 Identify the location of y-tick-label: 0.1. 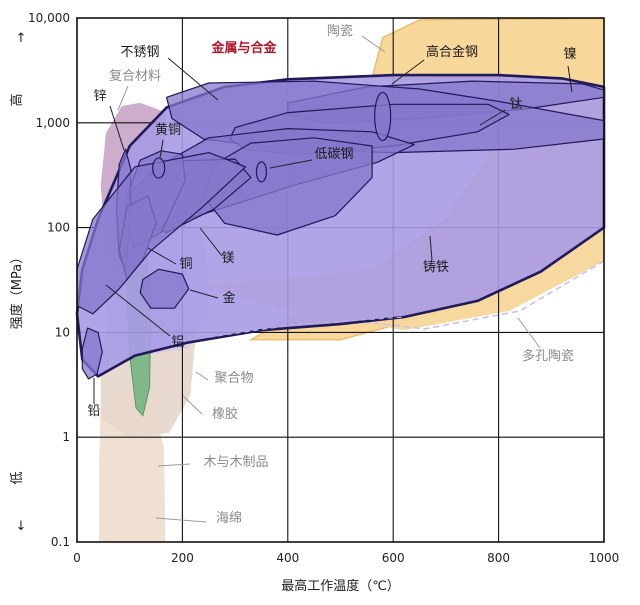
(60, 542).